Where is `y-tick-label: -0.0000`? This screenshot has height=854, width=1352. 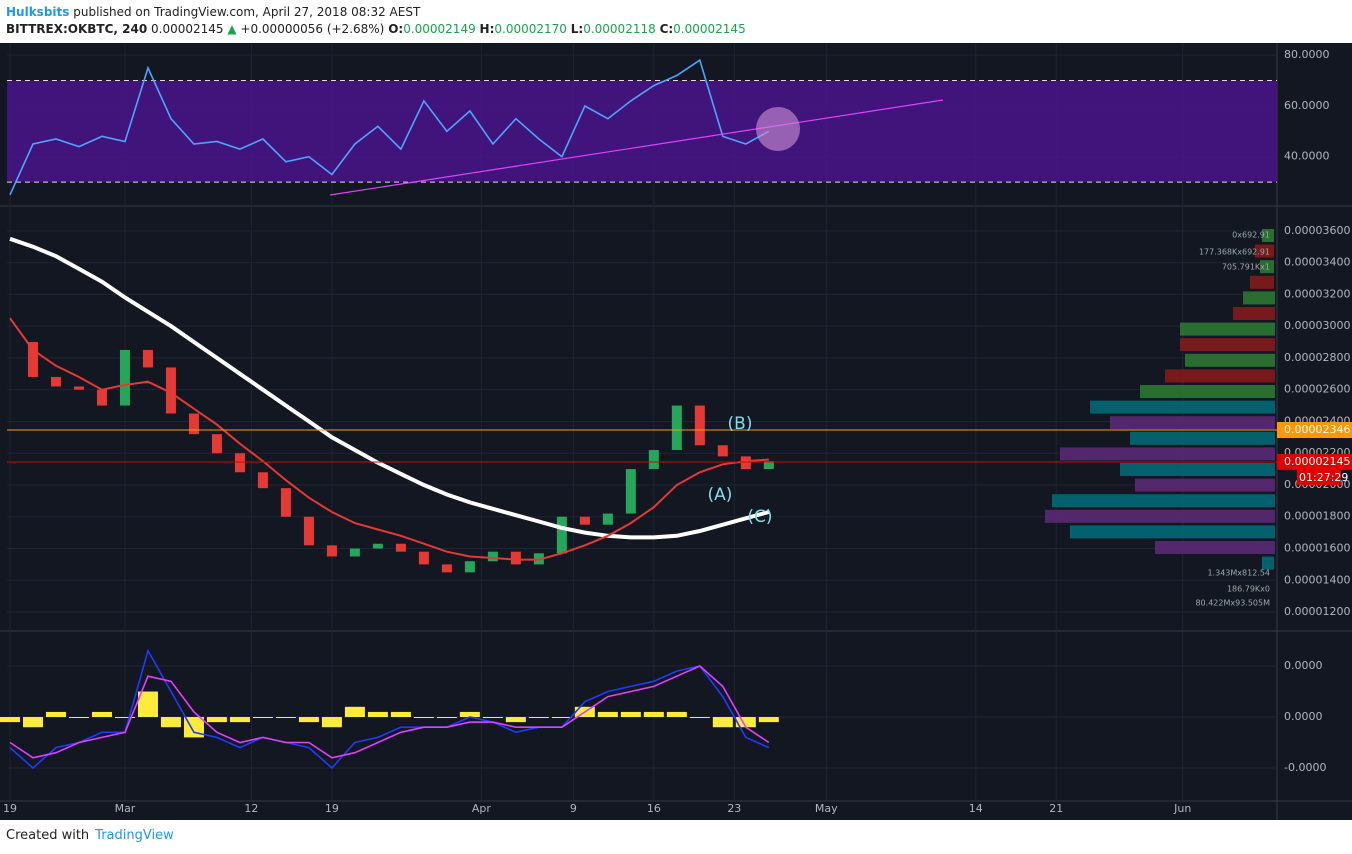
y-tick-label: -0.0000 is located at coordinates (1305, 767).